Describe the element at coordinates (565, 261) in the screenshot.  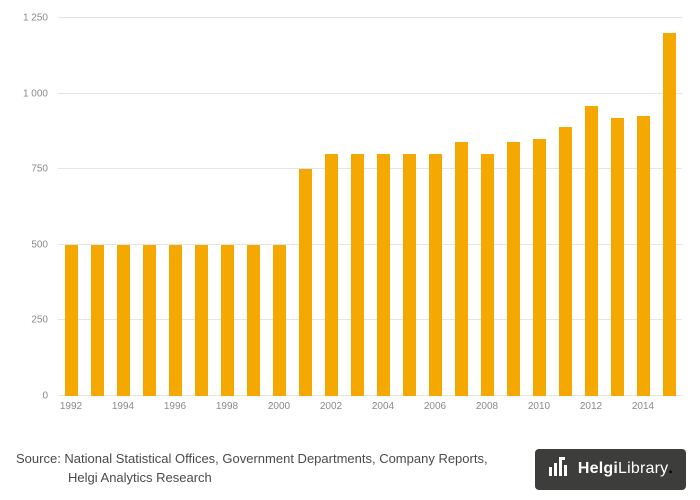
I see `bar-2011` at that location.